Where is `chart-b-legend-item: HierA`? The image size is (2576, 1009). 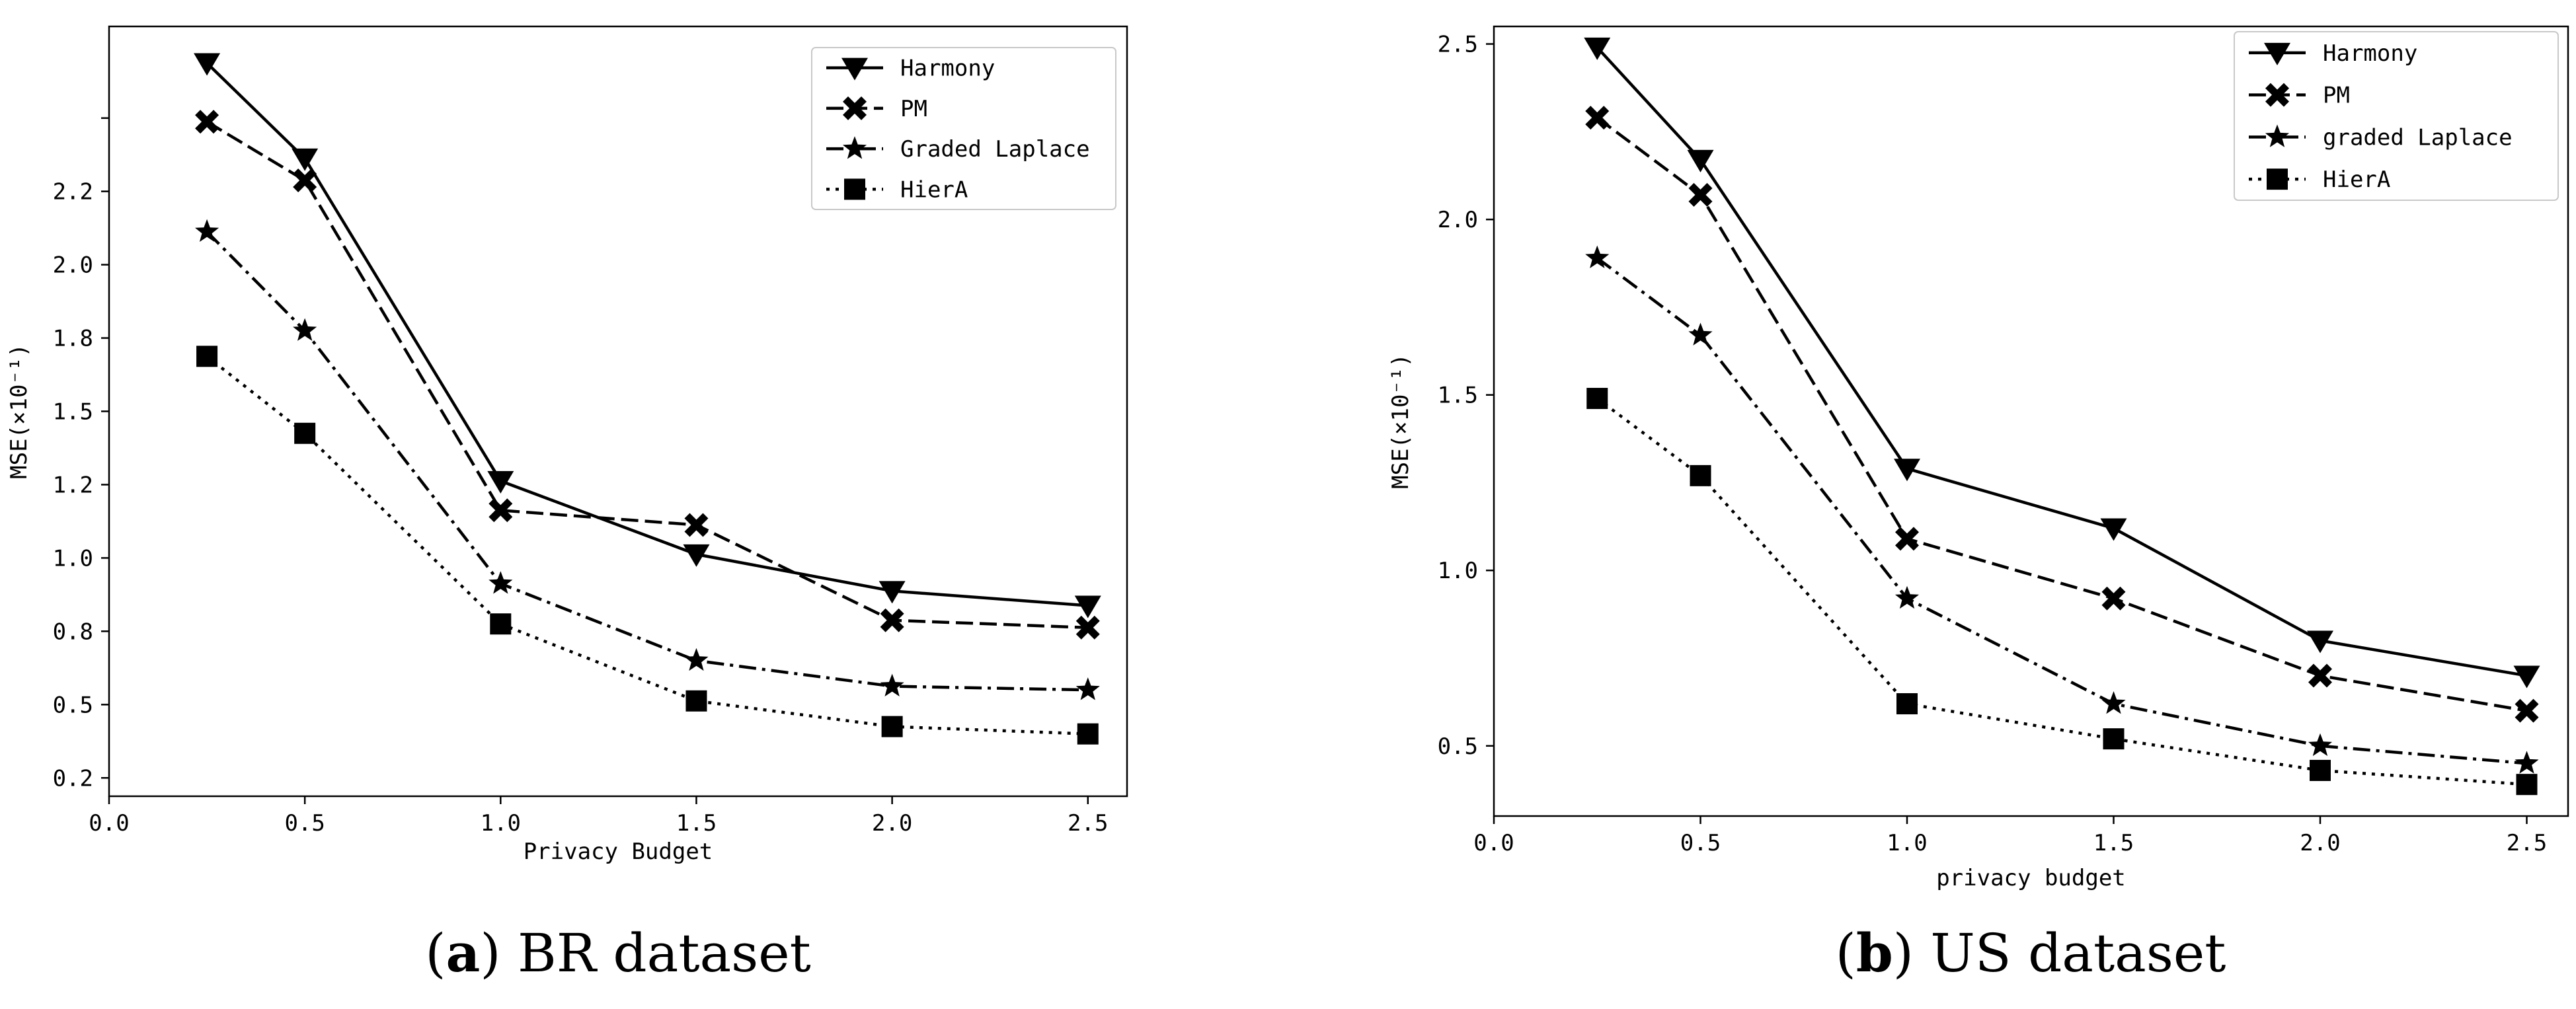
chart-b-legend-item: HierA is located at coordinates (2319, 180).